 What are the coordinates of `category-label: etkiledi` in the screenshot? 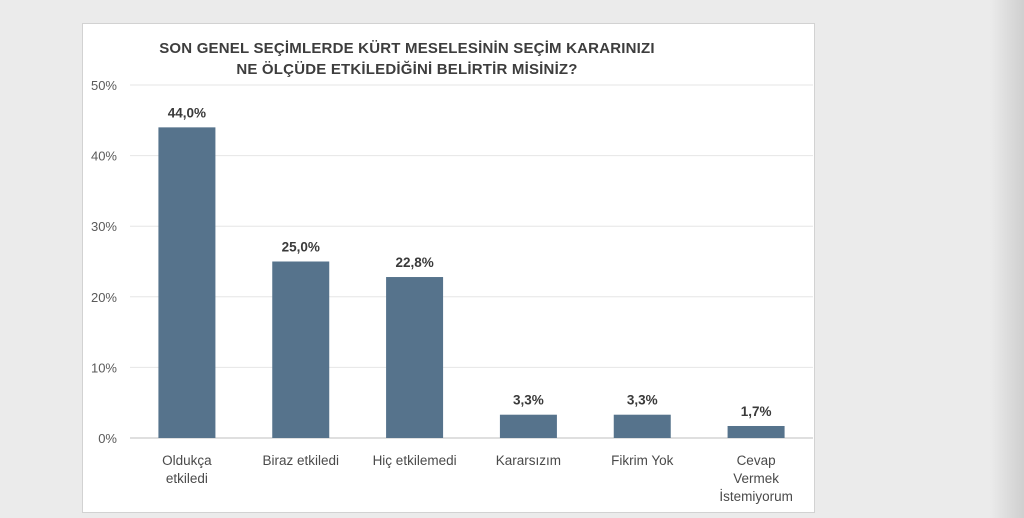 It's located at (187, 478).